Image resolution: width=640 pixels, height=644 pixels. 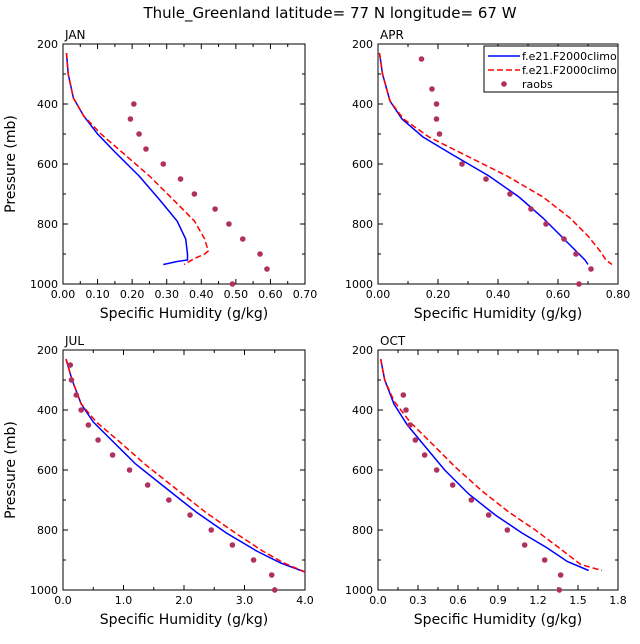 I want to click on x-tick-label: 0.30, so click(x=166, y=294).